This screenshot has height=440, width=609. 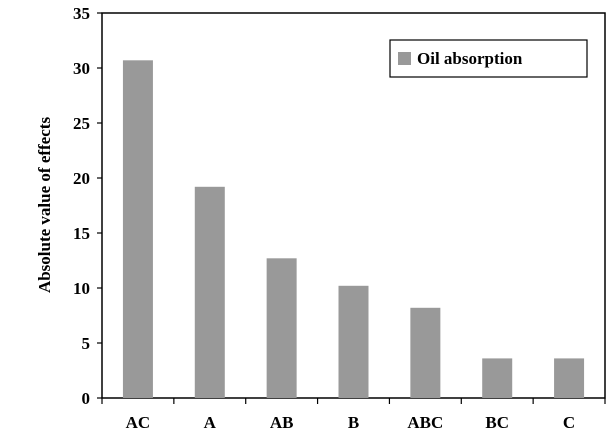 What do you see at coordinates (425, 352) in the screenshot?
I see `bar-abc` at bounding box center [425, 352].